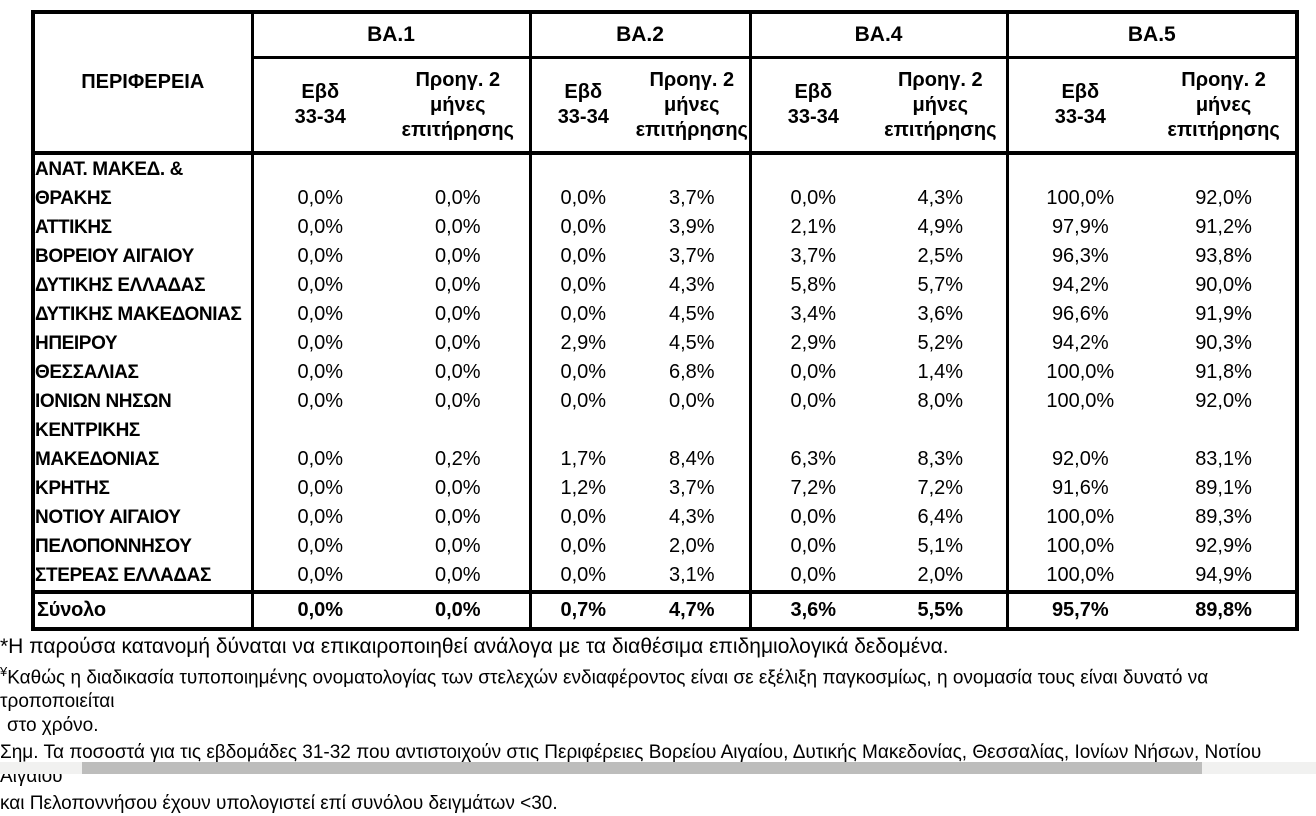 This screenshot has width=1316, height=816. Describe the element at coordinates (1223, 256) in the screenshot. I see `value-cell: 93,8%` at that location.